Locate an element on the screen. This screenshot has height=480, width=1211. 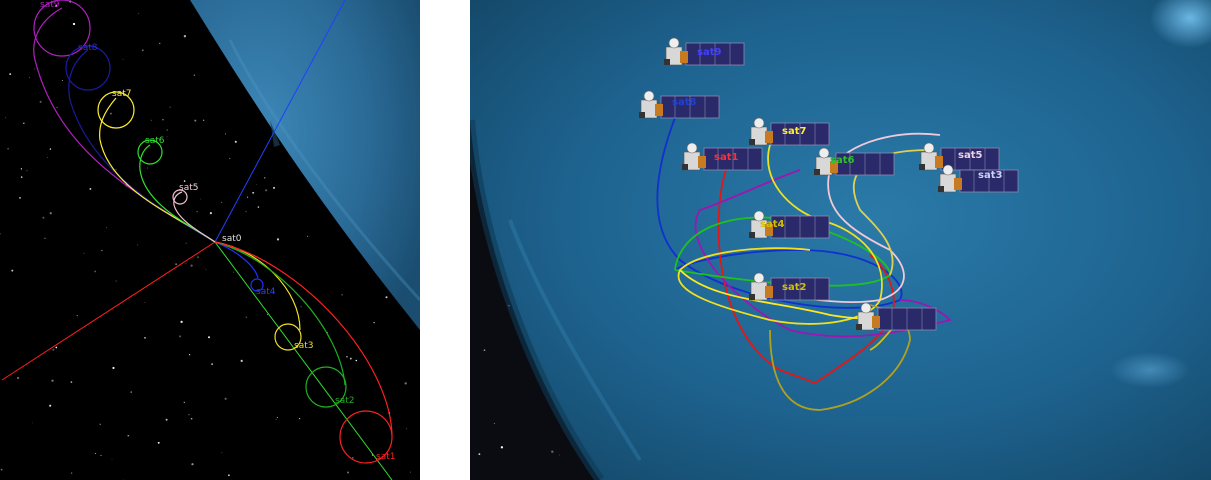
right-label-sat5: sat5 is located at coordinates (970, 155).